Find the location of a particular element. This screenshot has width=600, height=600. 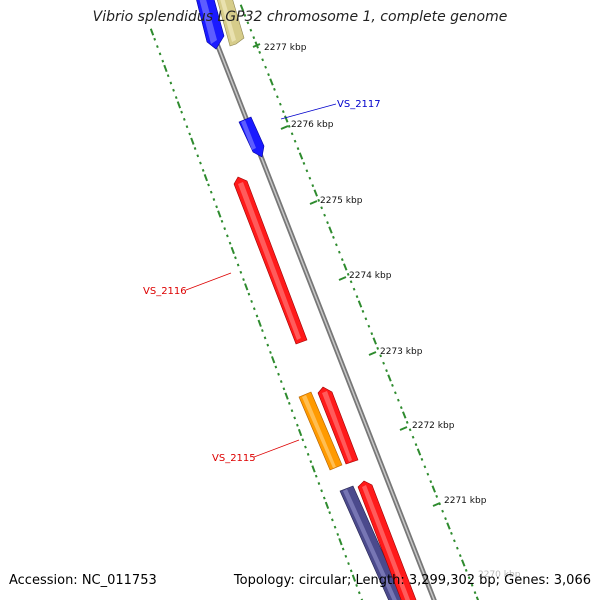

gene-orange-vs2115 is located at coordinates (320, 431).